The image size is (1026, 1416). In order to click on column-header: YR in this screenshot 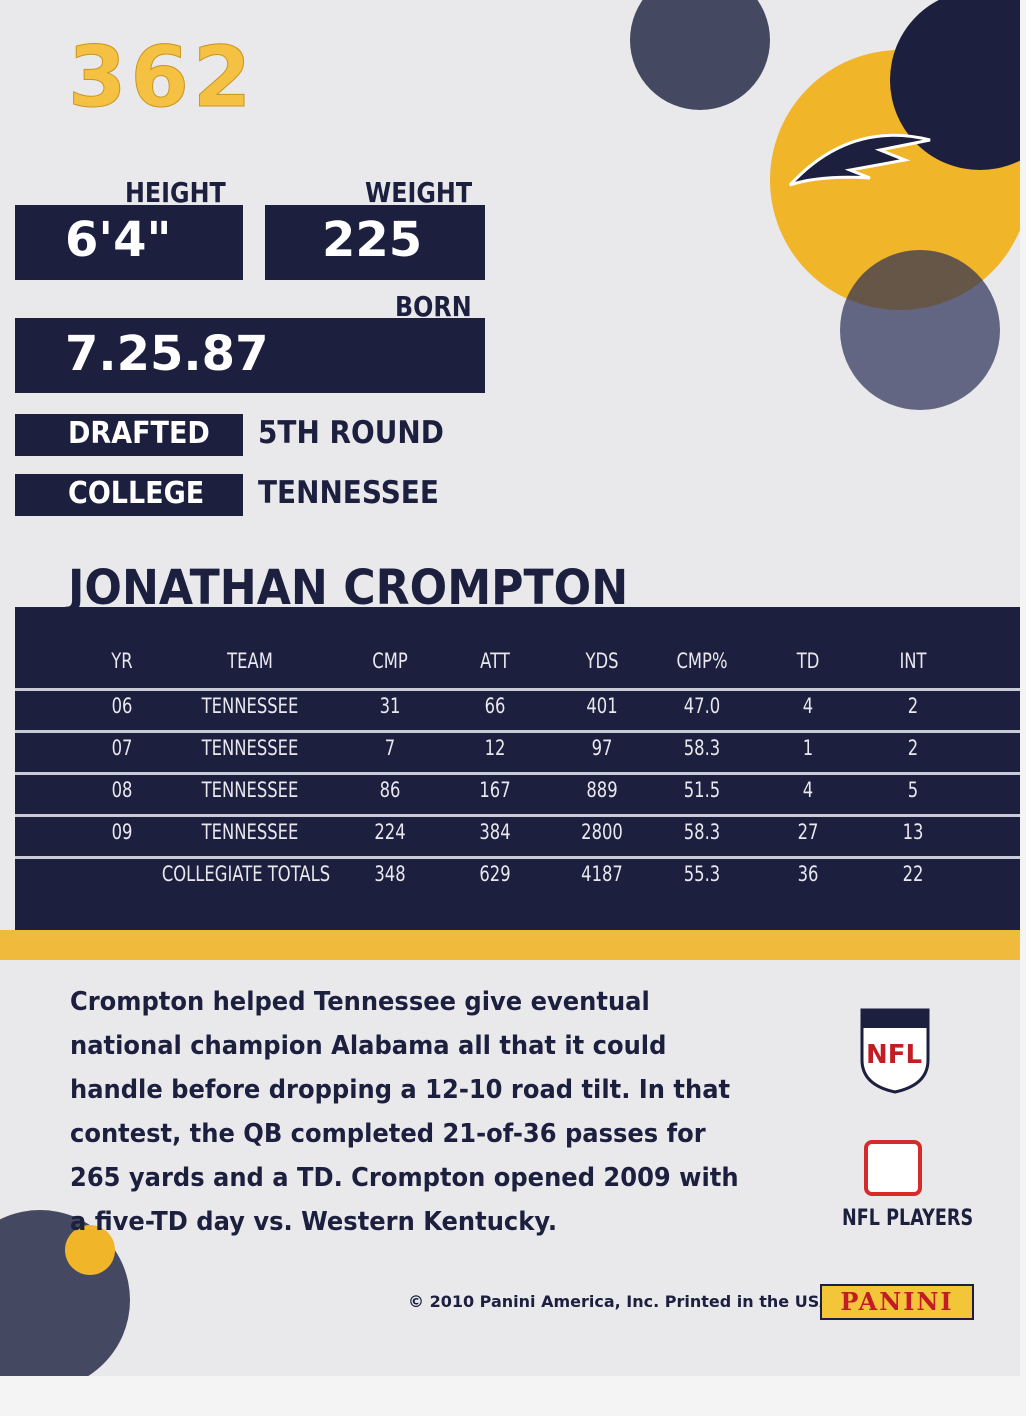, I will do `click(122, 661)`.